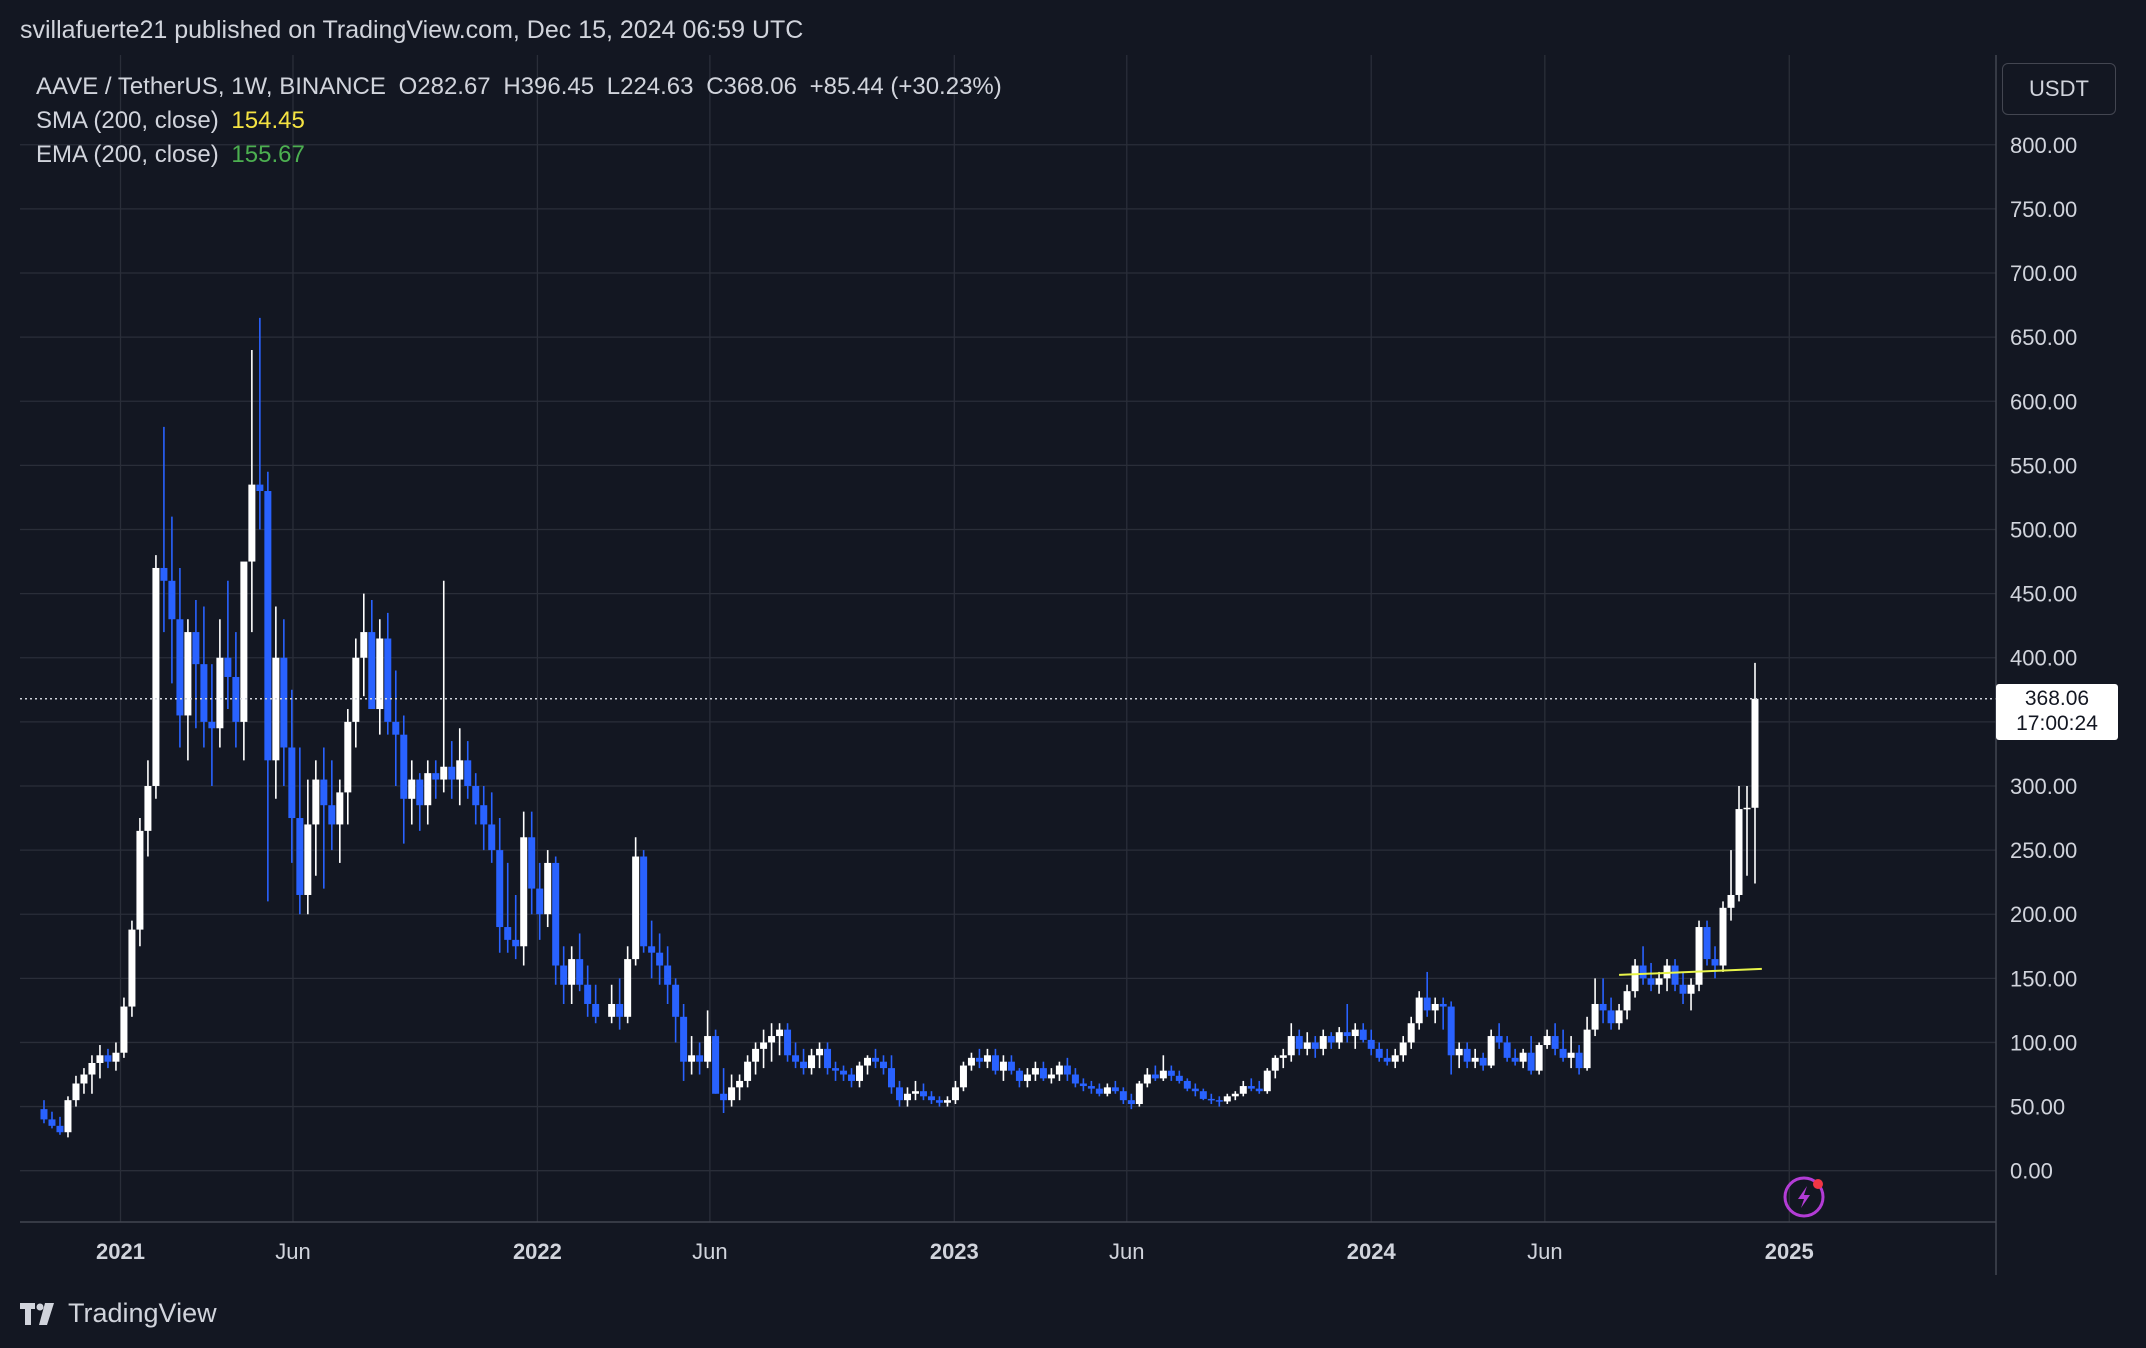  What do you see at coordinates (2057, 698) in the screenshot?
I see `current-price-value: 368.06` at bounding box center [2057, 698].